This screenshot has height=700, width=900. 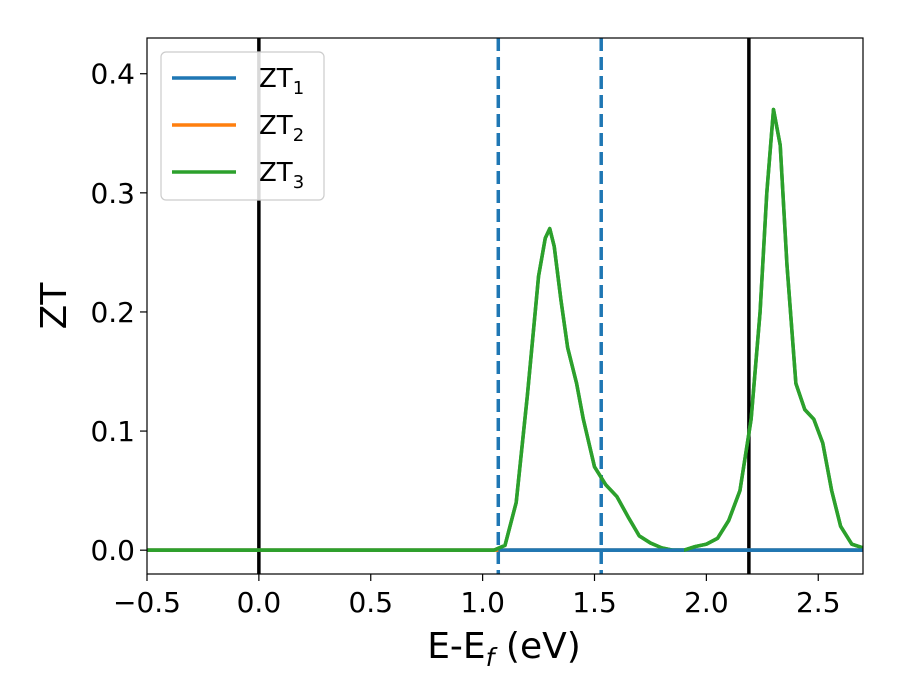 I want to click on x-tick-label: 0.0, so click(x=259, y=602).